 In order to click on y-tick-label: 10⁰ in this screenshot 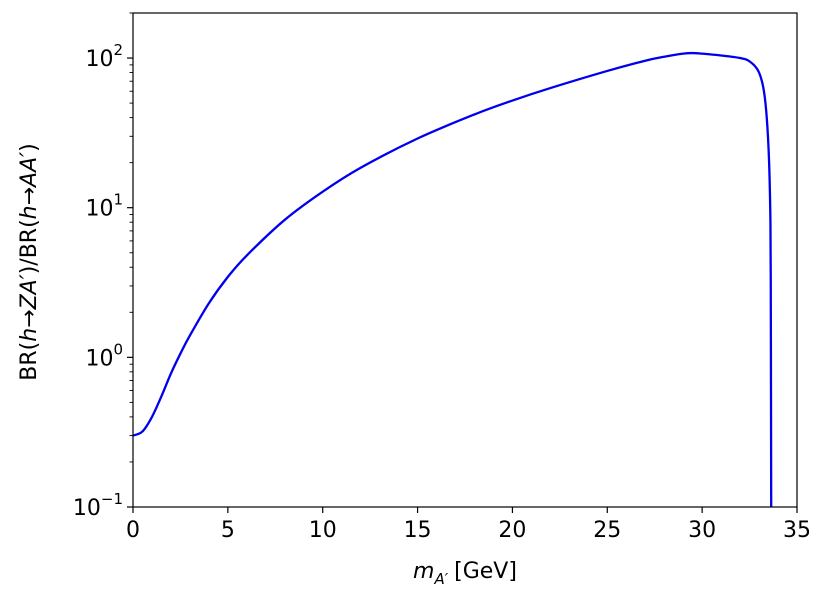, I will do `click(104, 355)`.